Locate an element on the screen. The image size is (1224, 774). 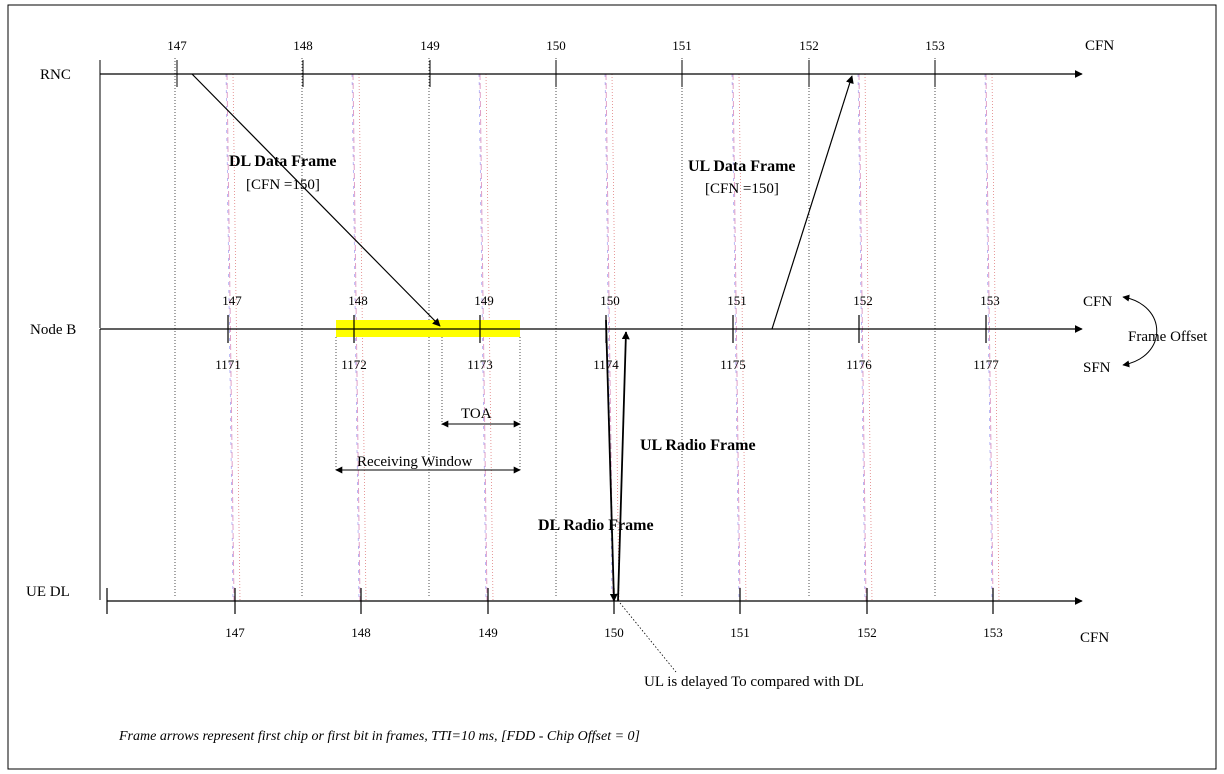
nodeb-cfn-label: CFN is located at coordinates (1097, 302).